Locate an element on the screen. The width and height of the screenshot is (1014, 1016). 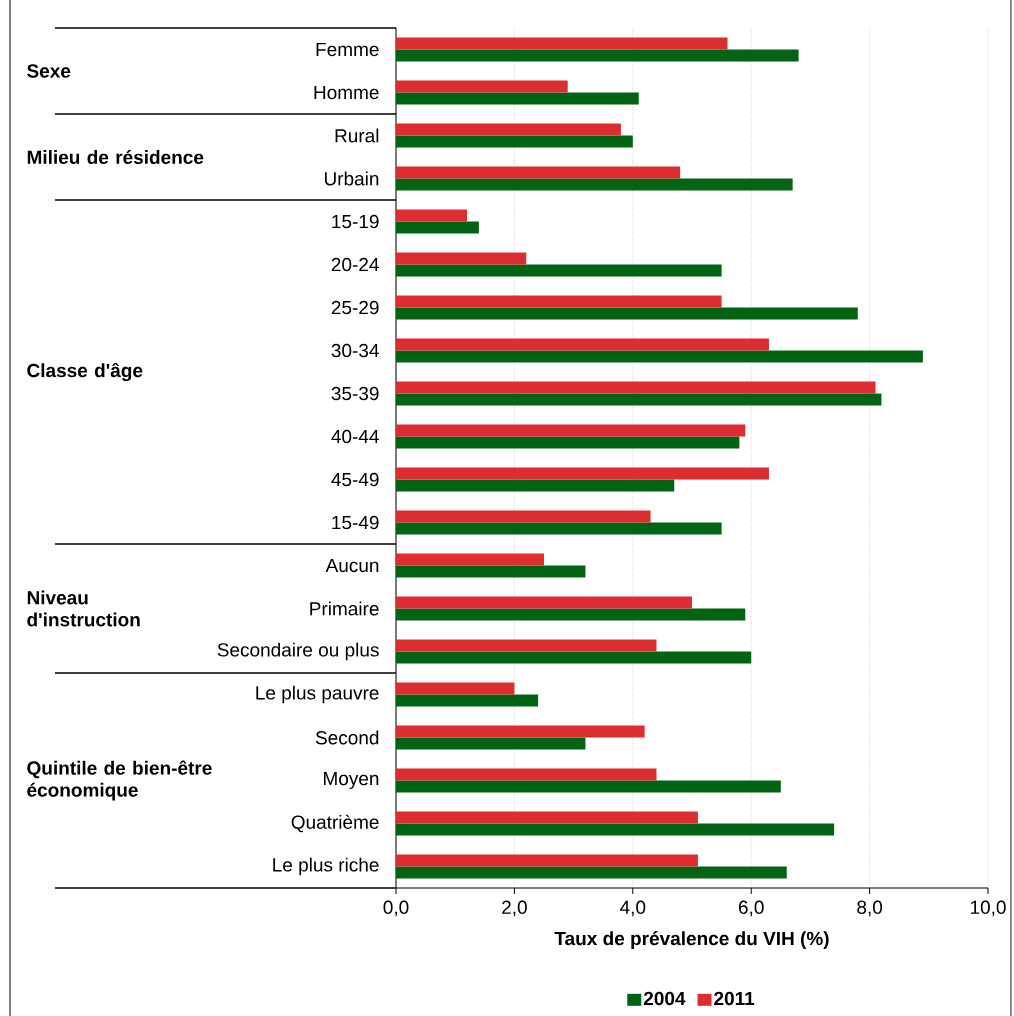
legend-label: 2004 is located at coordinates (664, 998).